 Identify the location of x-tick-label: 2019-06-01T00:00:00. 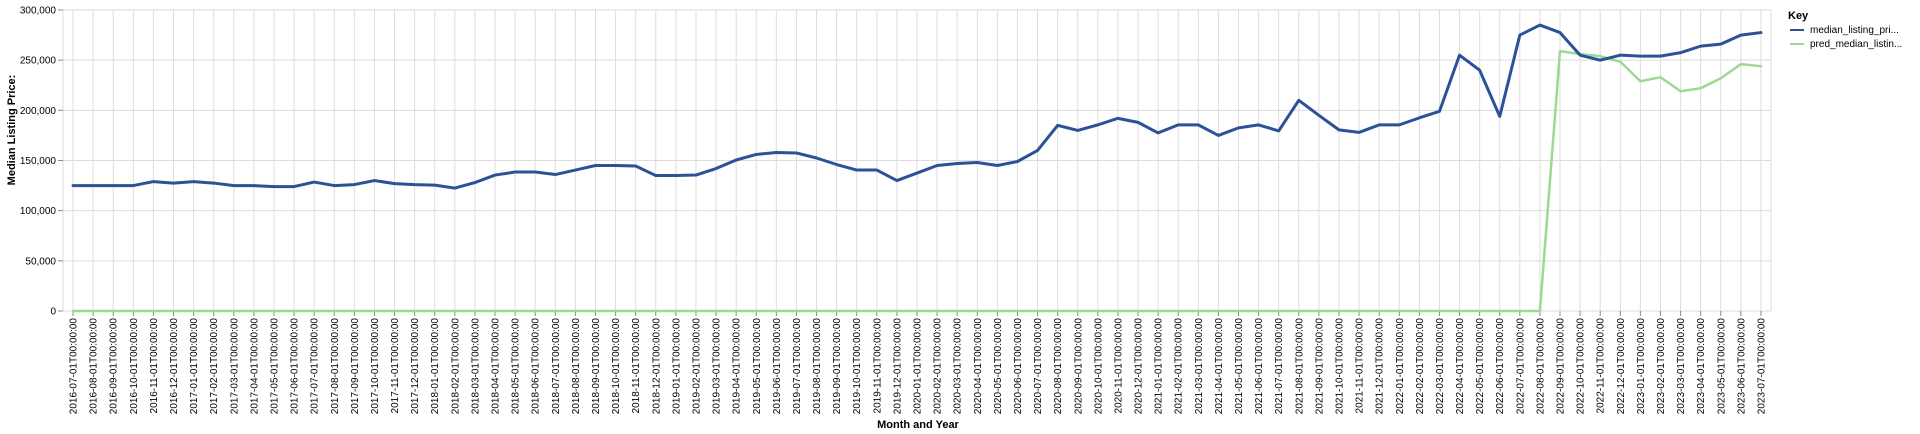
(777, 366).